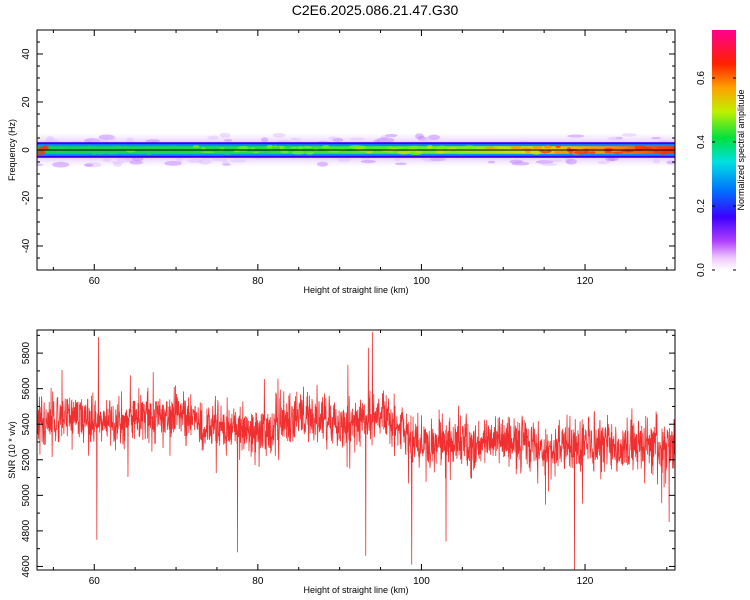 This screenshot has height=600, width=750. I want to click on spectrogram-y-axis-label: Frequency (Hz), so click(12, 150).